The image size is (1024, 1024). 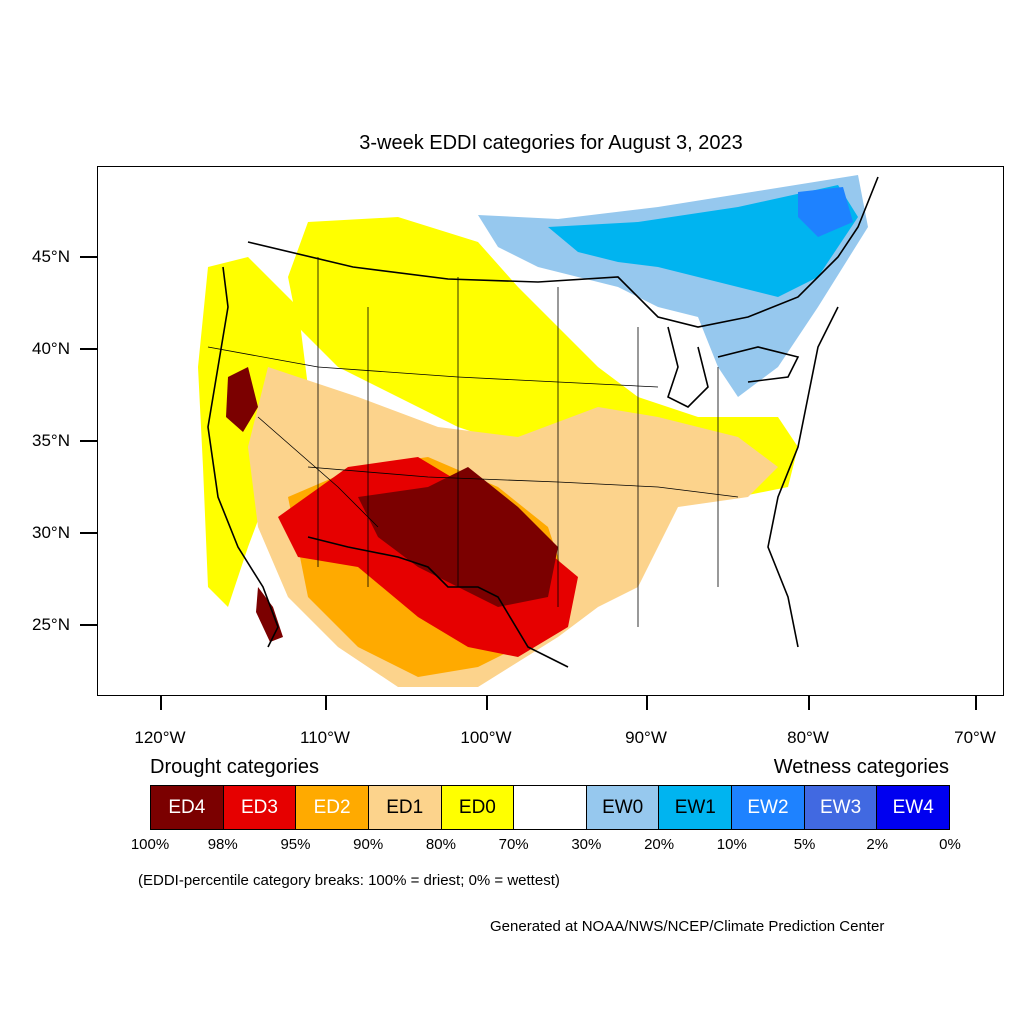 What do you see at coordinates (861, 767) in the screenshot?
I see `wetness-categories-heading: Wetness categories` at bounding box center [861, 767].